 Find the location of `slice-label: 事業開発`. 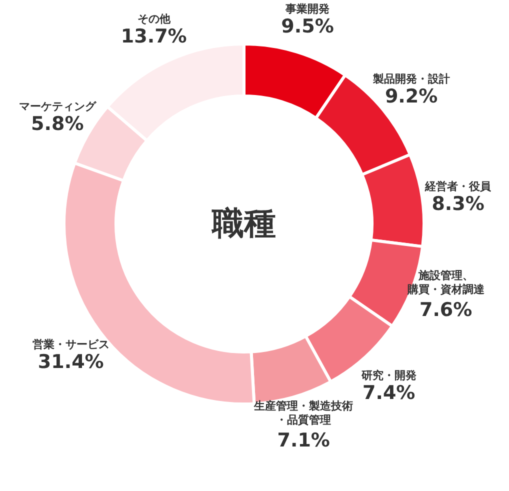

slice-label: 事業開発 is located at coordinates (307, 9).